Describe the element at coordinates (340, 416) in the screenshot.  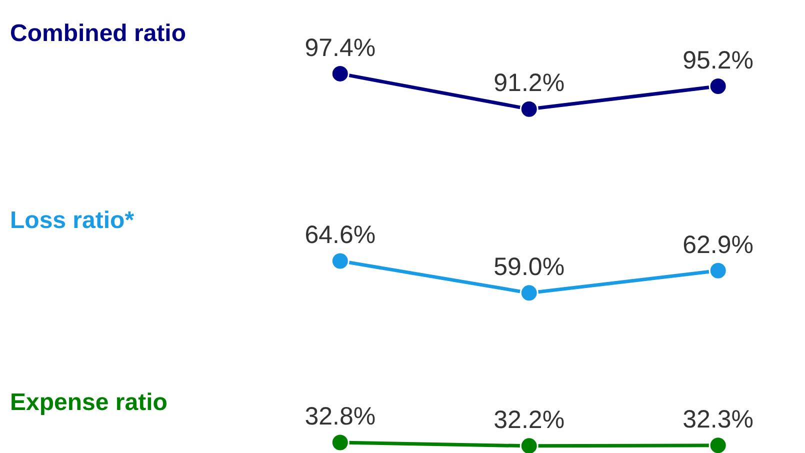
I see `data-label: 32.8%` at that location.